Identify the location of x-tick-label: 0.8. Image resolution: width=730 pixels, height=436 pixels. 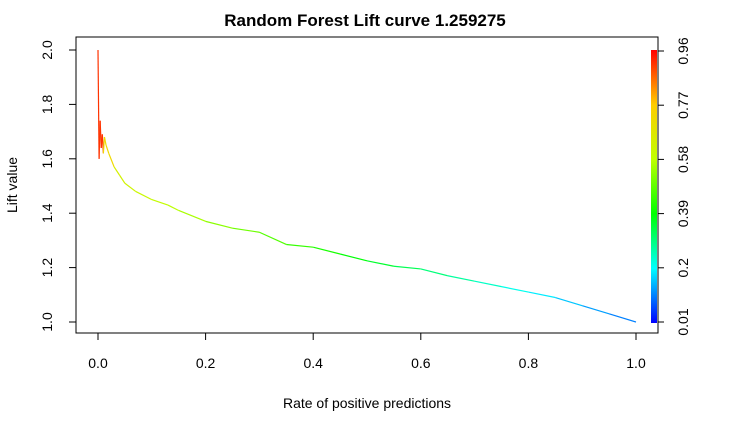
(529, 363).